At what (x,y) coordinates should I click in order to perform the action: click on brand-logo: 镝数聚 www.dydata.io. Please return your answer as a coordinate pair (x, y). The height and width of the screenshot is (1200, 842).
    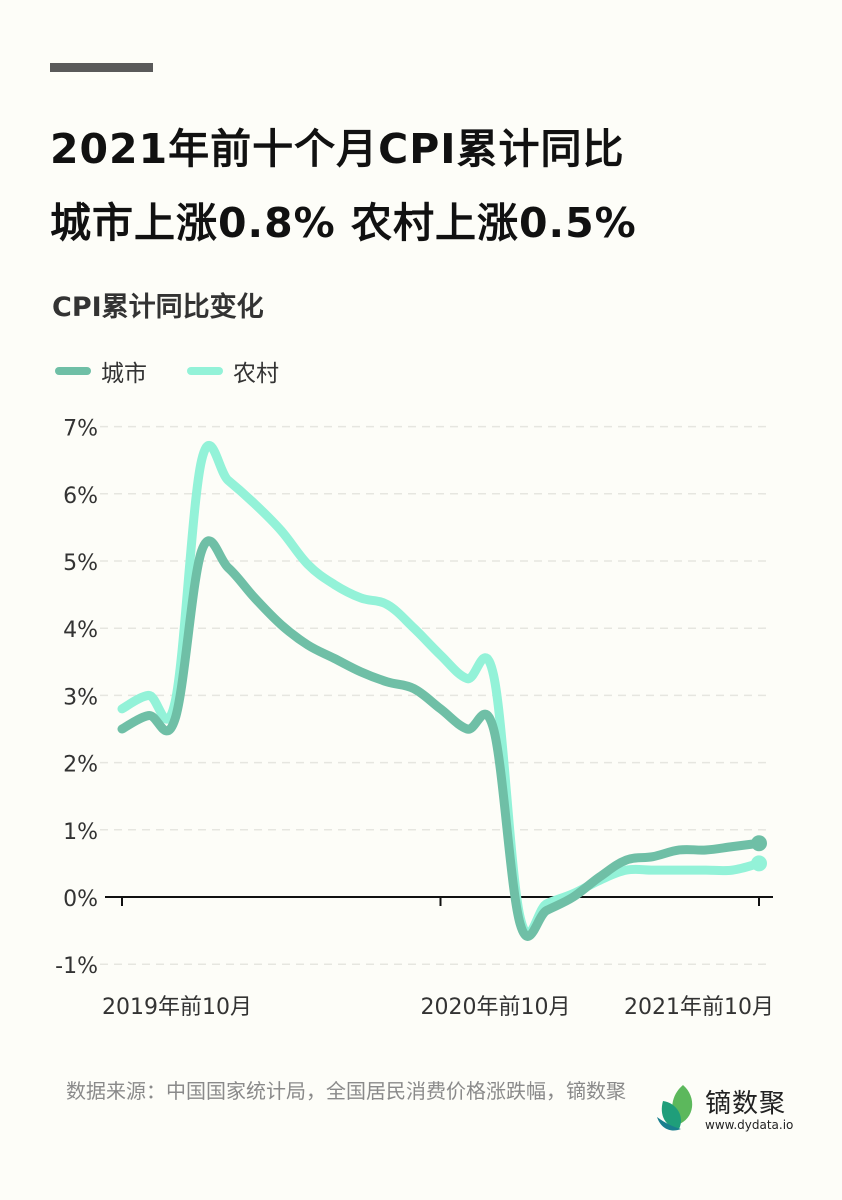
    Looking at the image, I should click on (735, 1108).